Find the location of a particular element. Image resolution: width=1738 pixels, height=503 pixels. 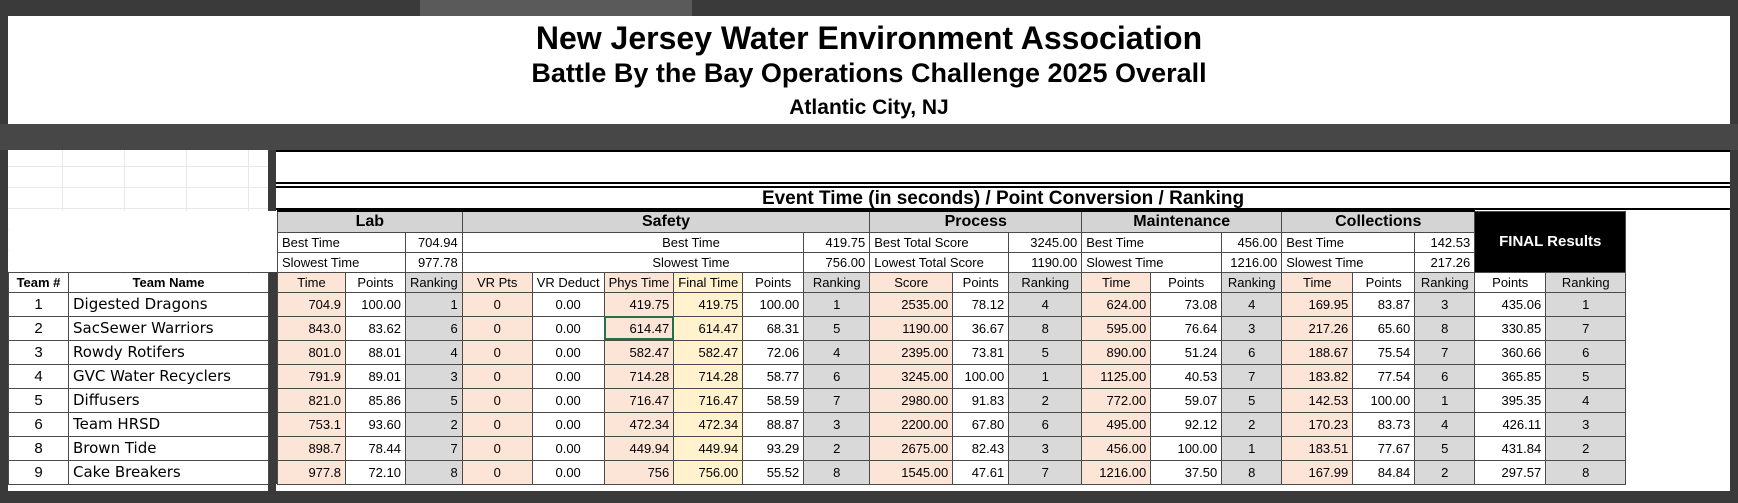

col-process-score: Score is located at coordinates (911, 282).